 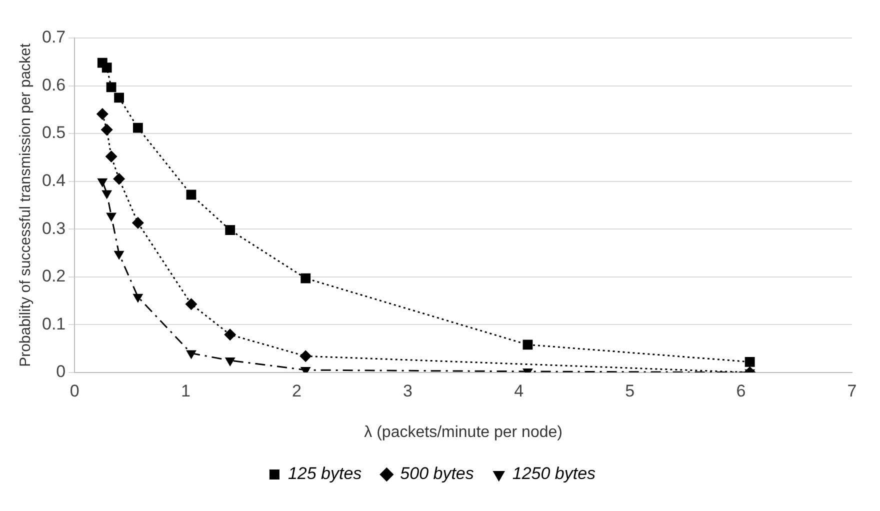 What do you see at coordinates (54, 324) in the screenshot?
I see `y-tick-label: 0.1` at bounding box center [54, 324].